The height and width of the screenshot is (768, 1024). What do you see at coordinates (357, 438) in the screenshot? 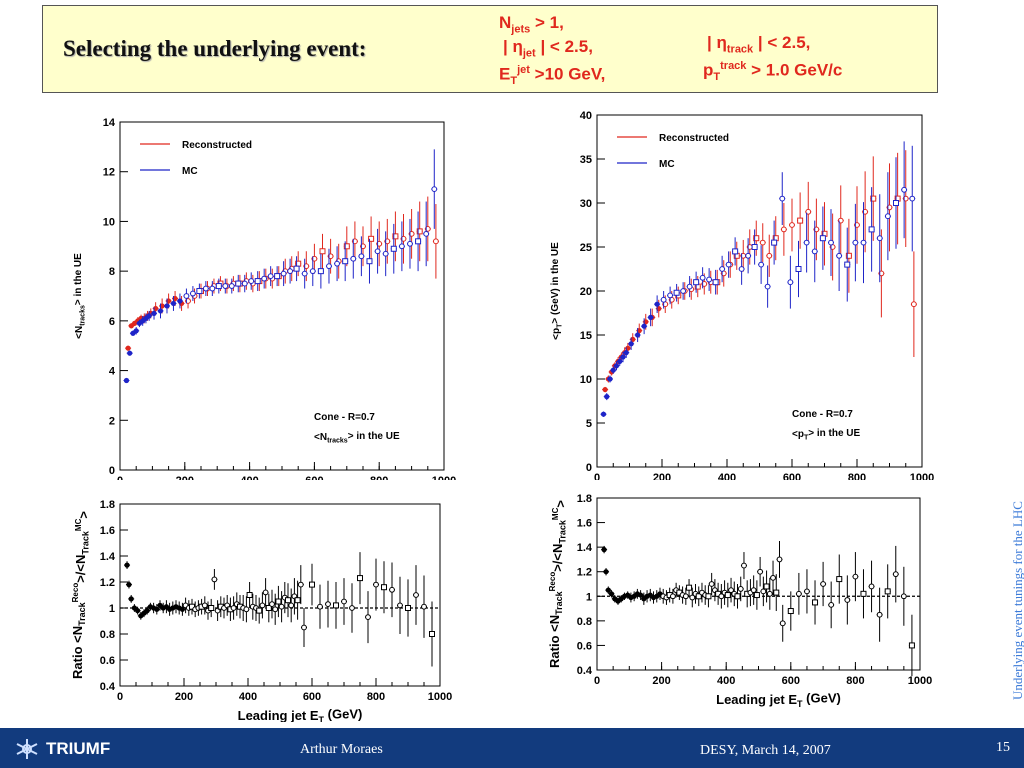
I see `annotation-quantity: <Ntracks> in the UE` at bounding box center [357, 438].